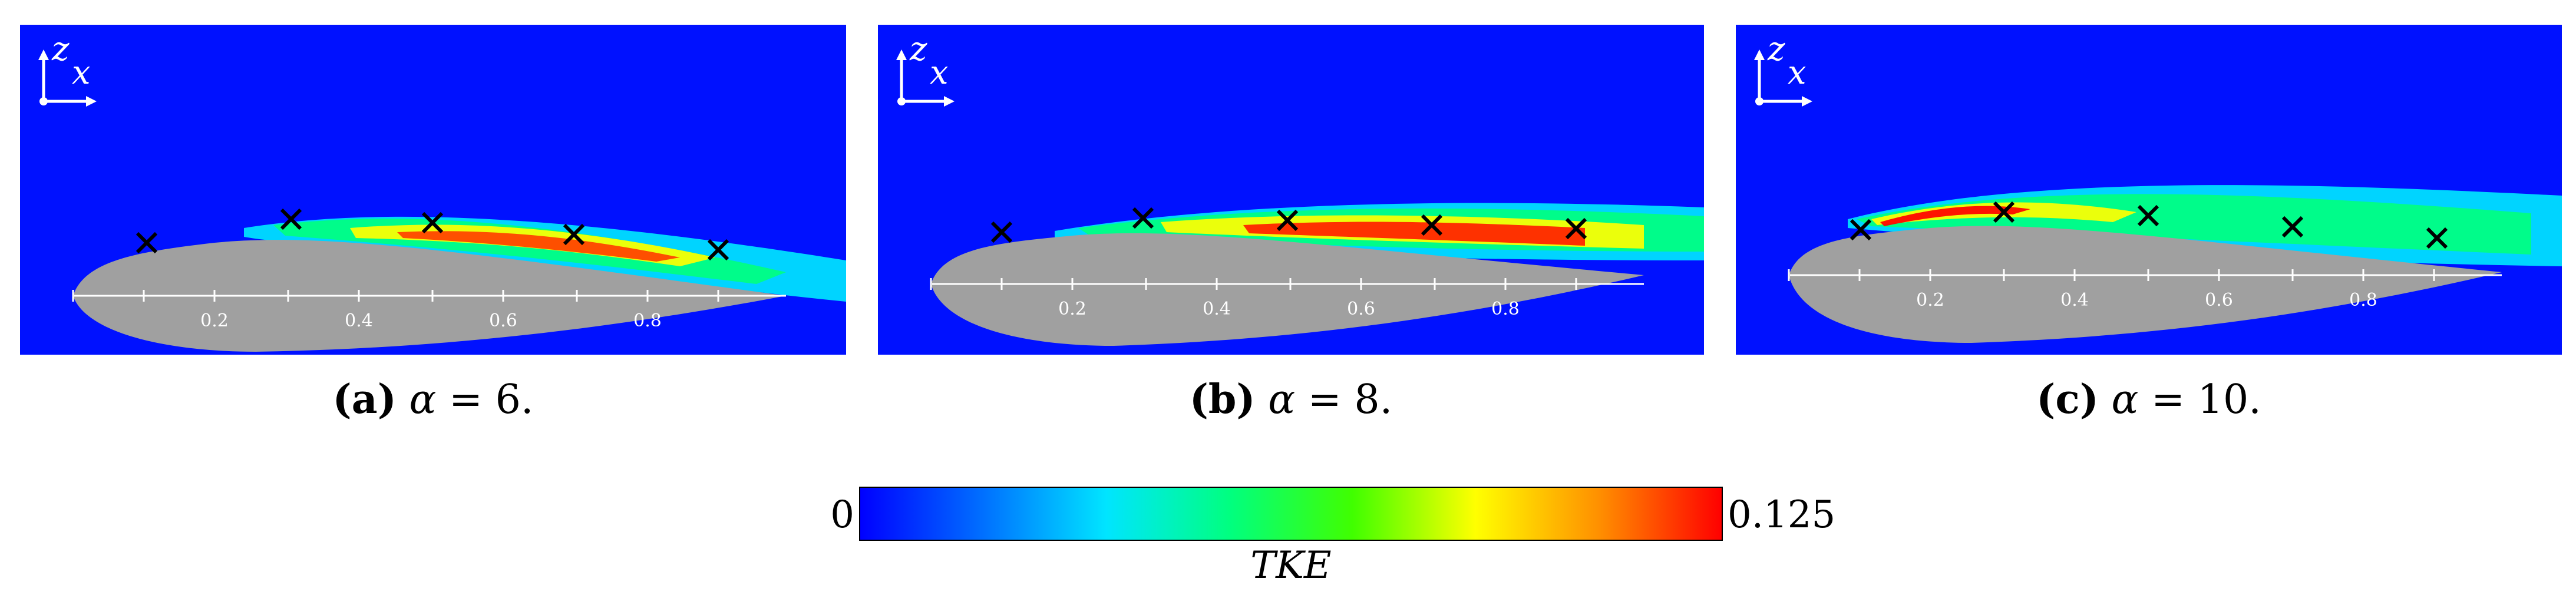  Describe the element at coordinates (842, 515) in the screenshot. I see `colorbar-min-label: 0` at that location.